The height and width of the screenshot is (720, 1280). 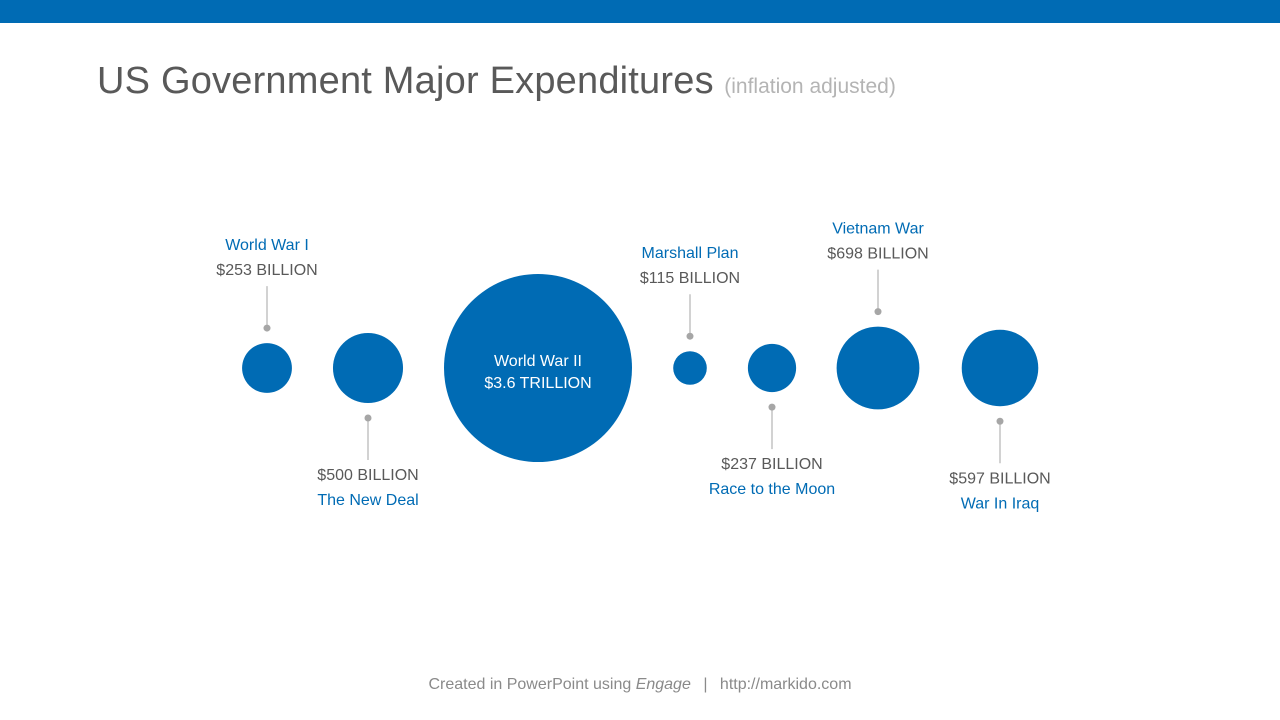 I want to click on bubble-war-in-iraq, so click(x=1000, y=368).